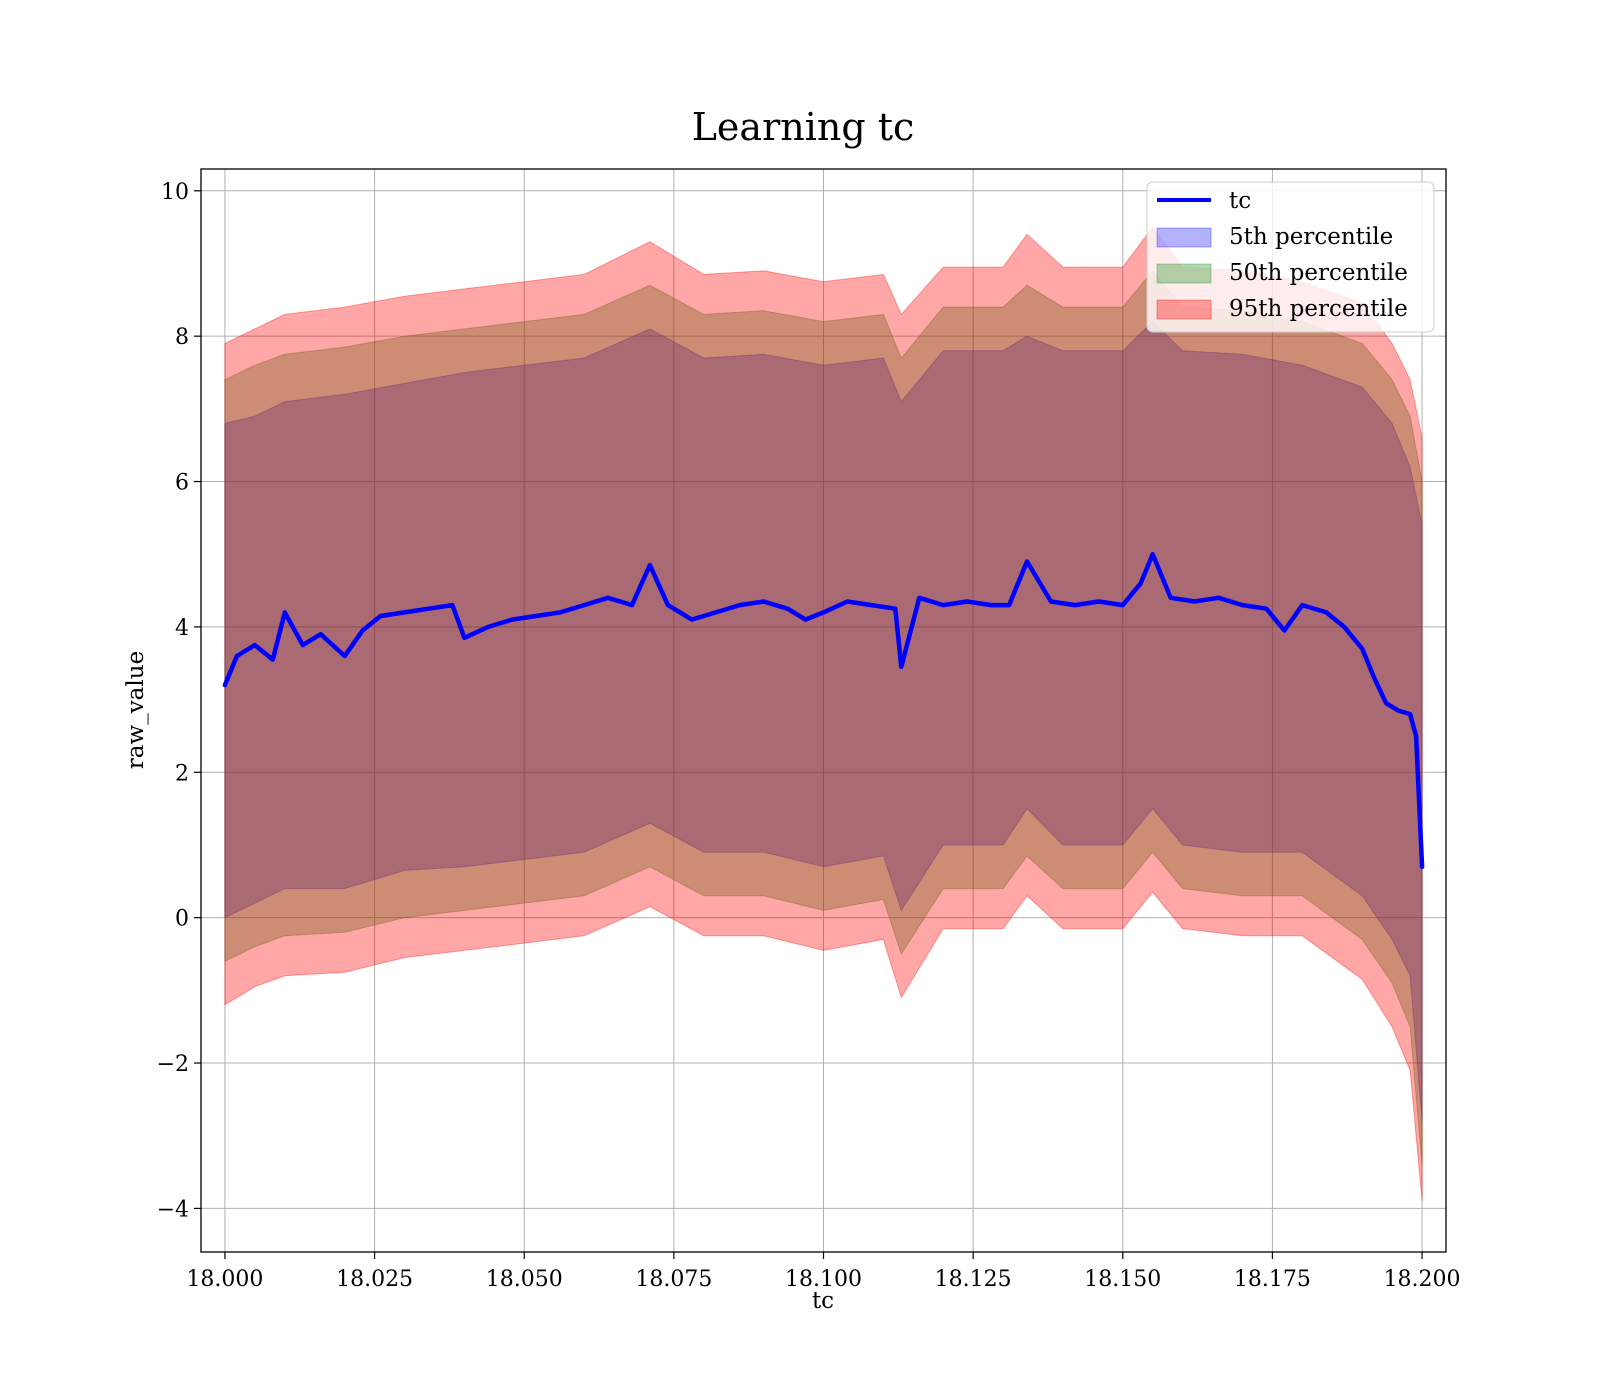  I want to click on y-axis-label: raw_value, so click(136, 710).